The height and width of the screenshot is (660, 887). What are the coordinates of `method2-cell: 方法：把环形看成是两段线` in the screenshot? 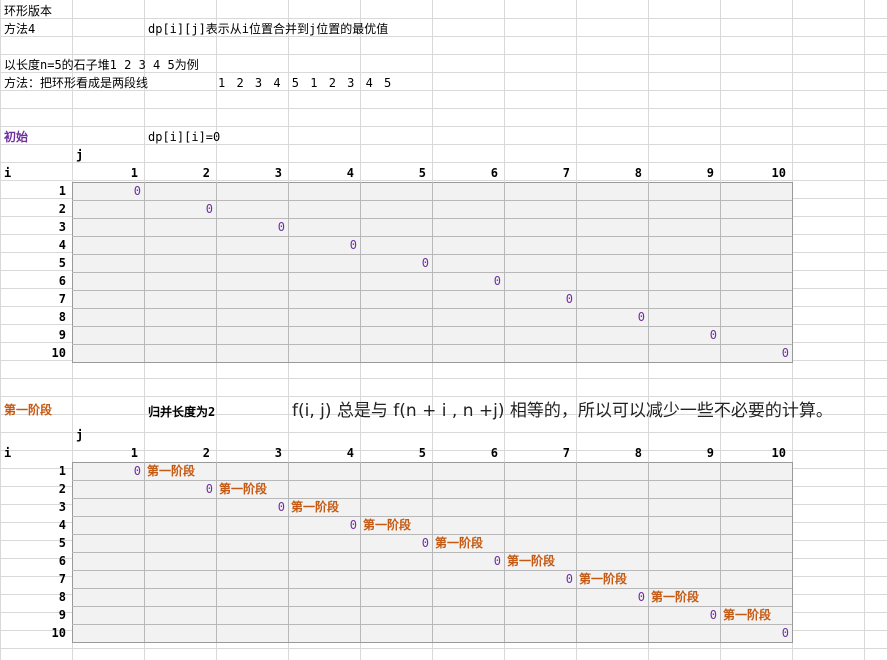 It's located at (76, 83).